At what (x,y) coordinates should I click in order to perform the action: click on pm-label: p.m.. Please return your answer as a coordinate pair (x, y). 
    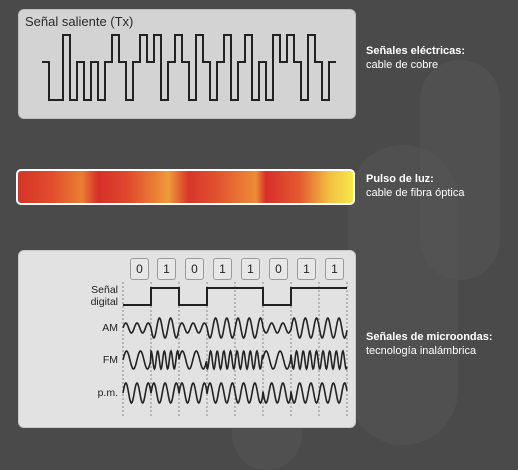
    Looking at the image, I should click on (107, 393).